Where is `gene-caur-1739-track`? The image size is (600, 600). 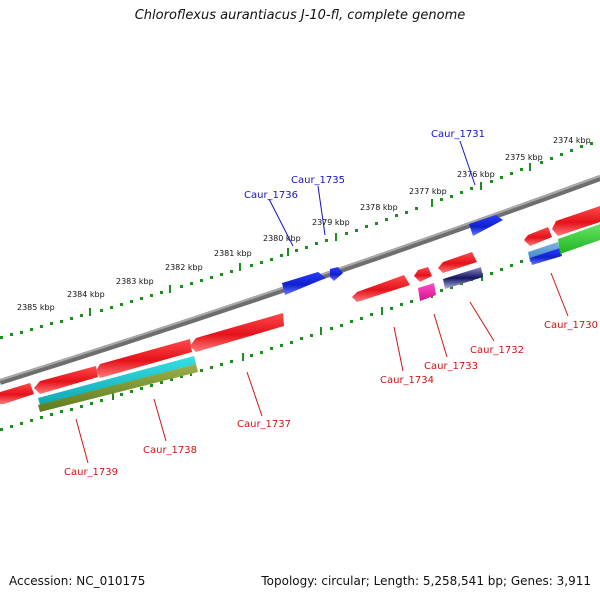
gene-caur-1739-track is located at coordinates (117, 380).